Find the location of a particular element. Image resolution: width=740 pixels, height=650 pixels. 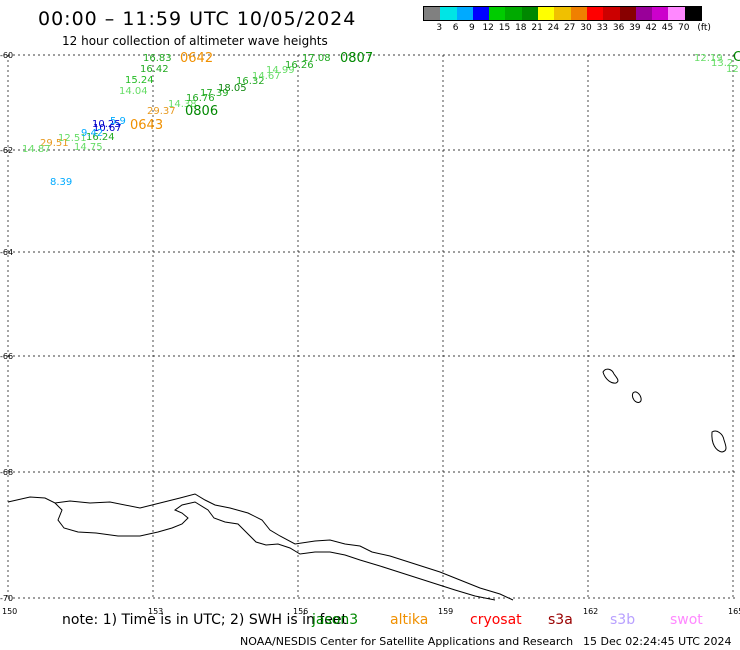

wave-height-label: 15.24 is located at coordinates (139, 80).